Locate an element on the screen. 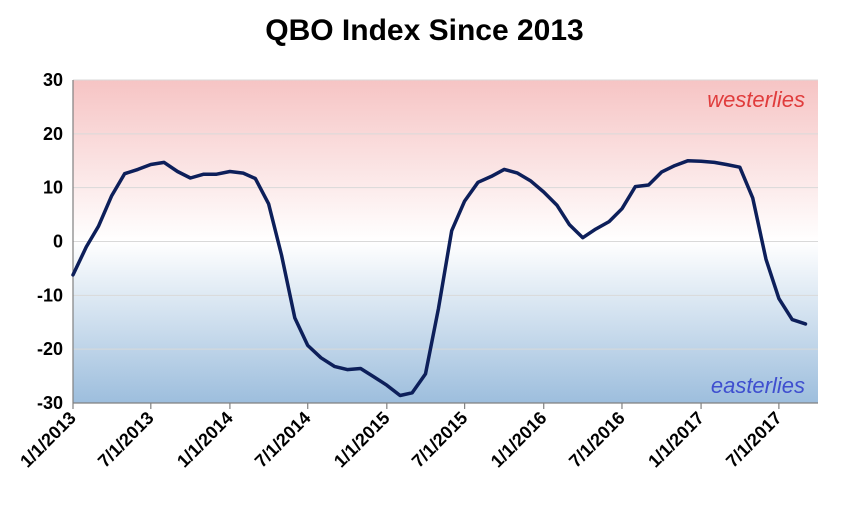  y-tick-label: -10 is located at coordinates (50, 295).